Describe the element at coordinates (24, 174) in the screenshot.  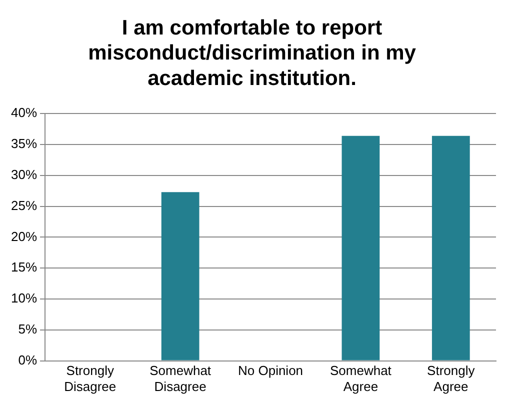
I see `y-tick-label: 30%` at that location.